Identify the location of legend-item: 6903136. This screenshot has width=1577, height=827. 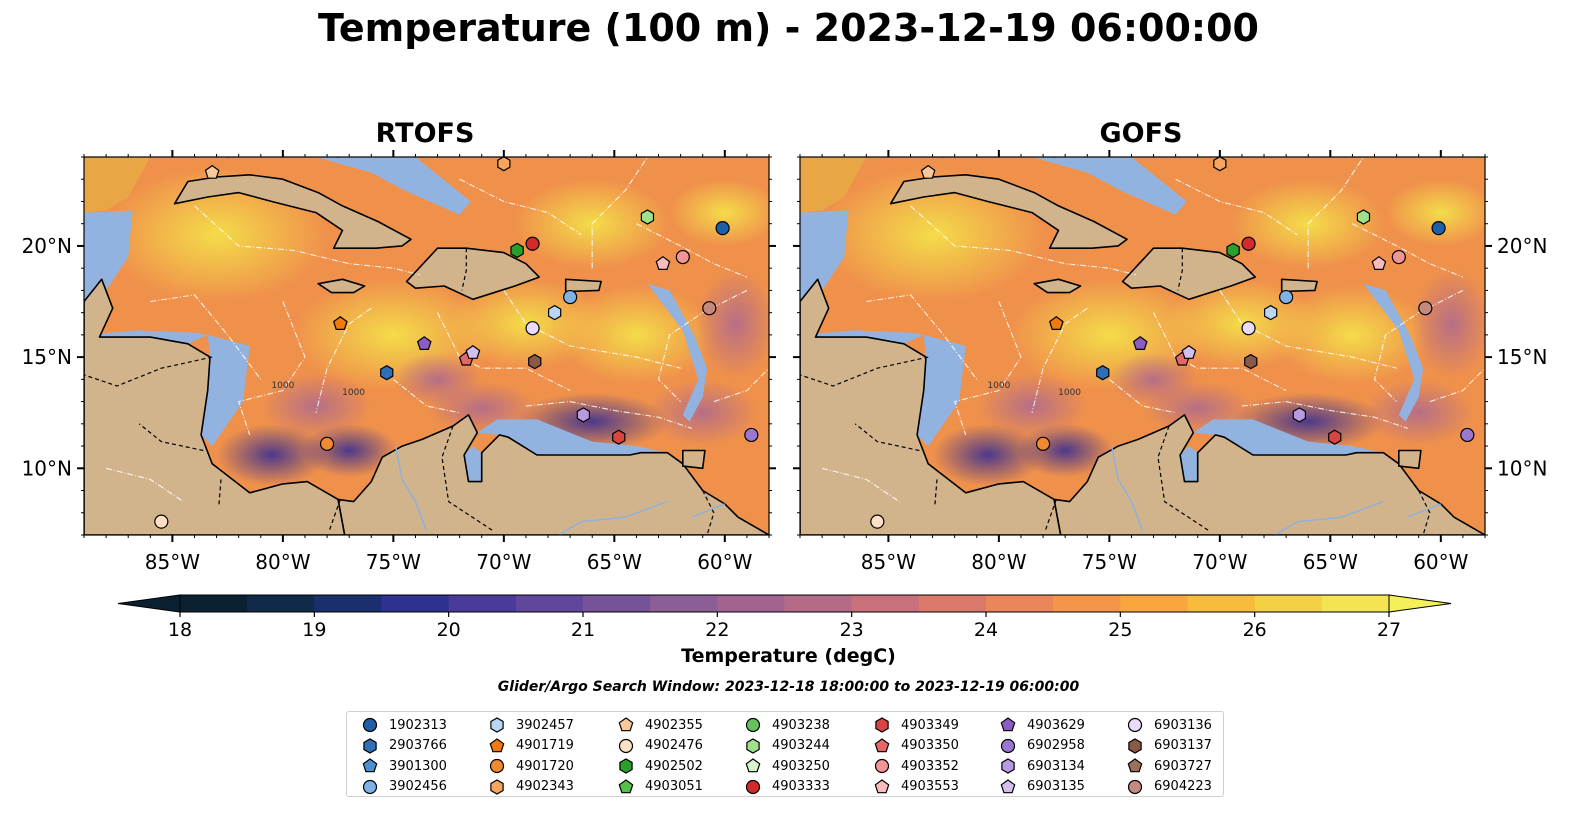
(1169, 725).